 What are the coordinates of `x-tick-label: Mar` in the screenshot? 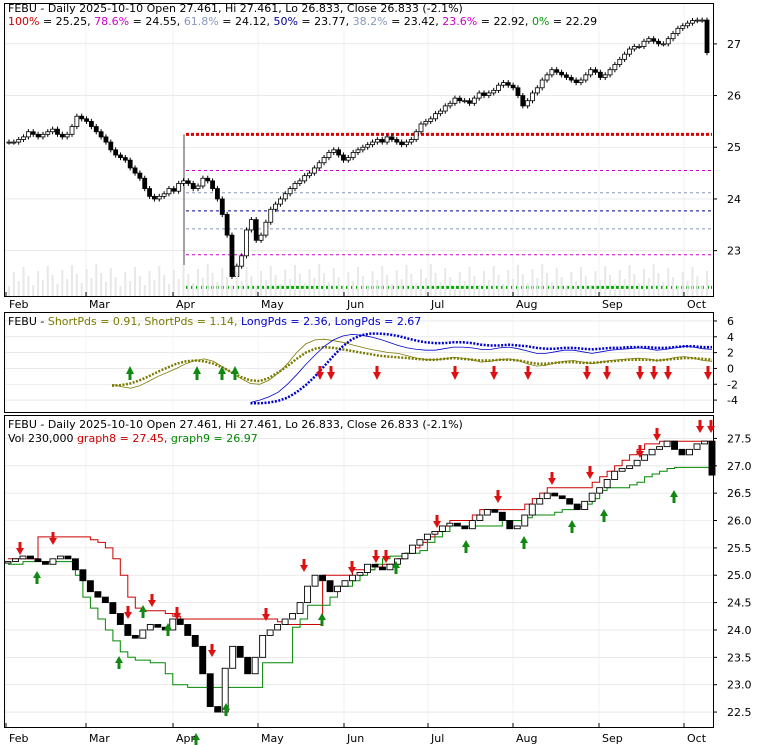 It's located at (99, 738).